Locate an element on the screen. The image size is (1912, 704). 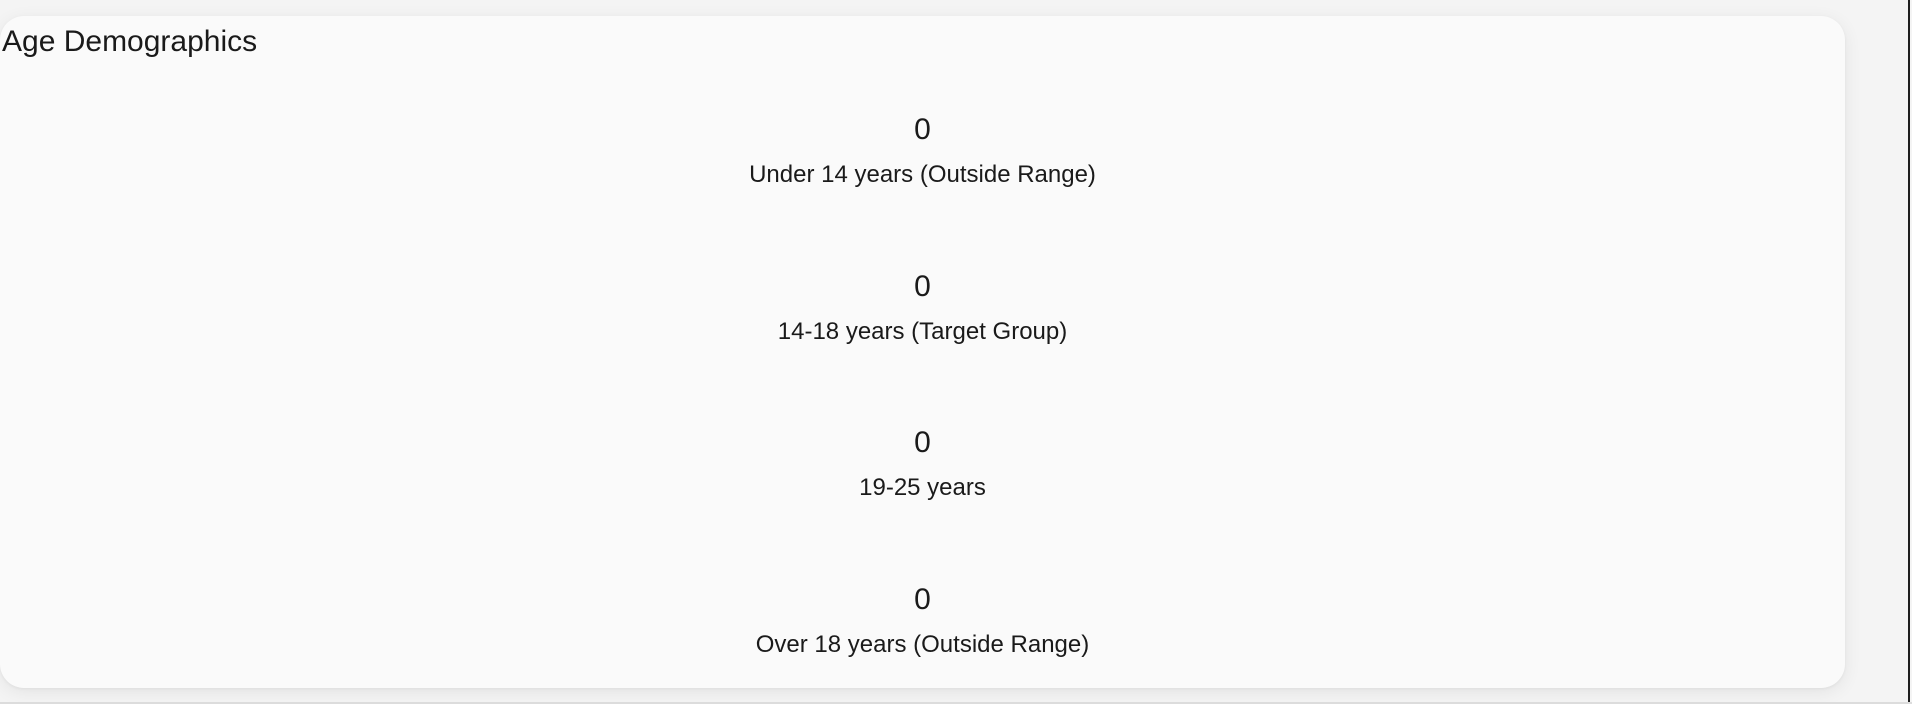
stat-label: Under 14 years (Outside Range) is located at coordinates (922, 174).